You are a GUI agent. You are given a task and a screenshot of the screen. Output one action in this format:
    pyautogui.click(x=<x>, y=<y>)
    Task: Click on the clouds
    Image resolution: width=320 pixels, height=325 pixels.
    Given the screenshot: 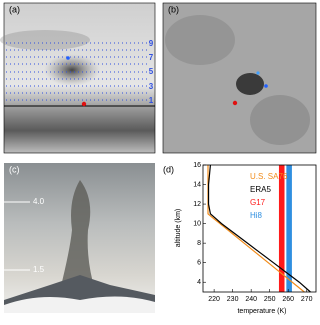 What is the action you would take?
    pyautogui.click(x=79, y=304)
    